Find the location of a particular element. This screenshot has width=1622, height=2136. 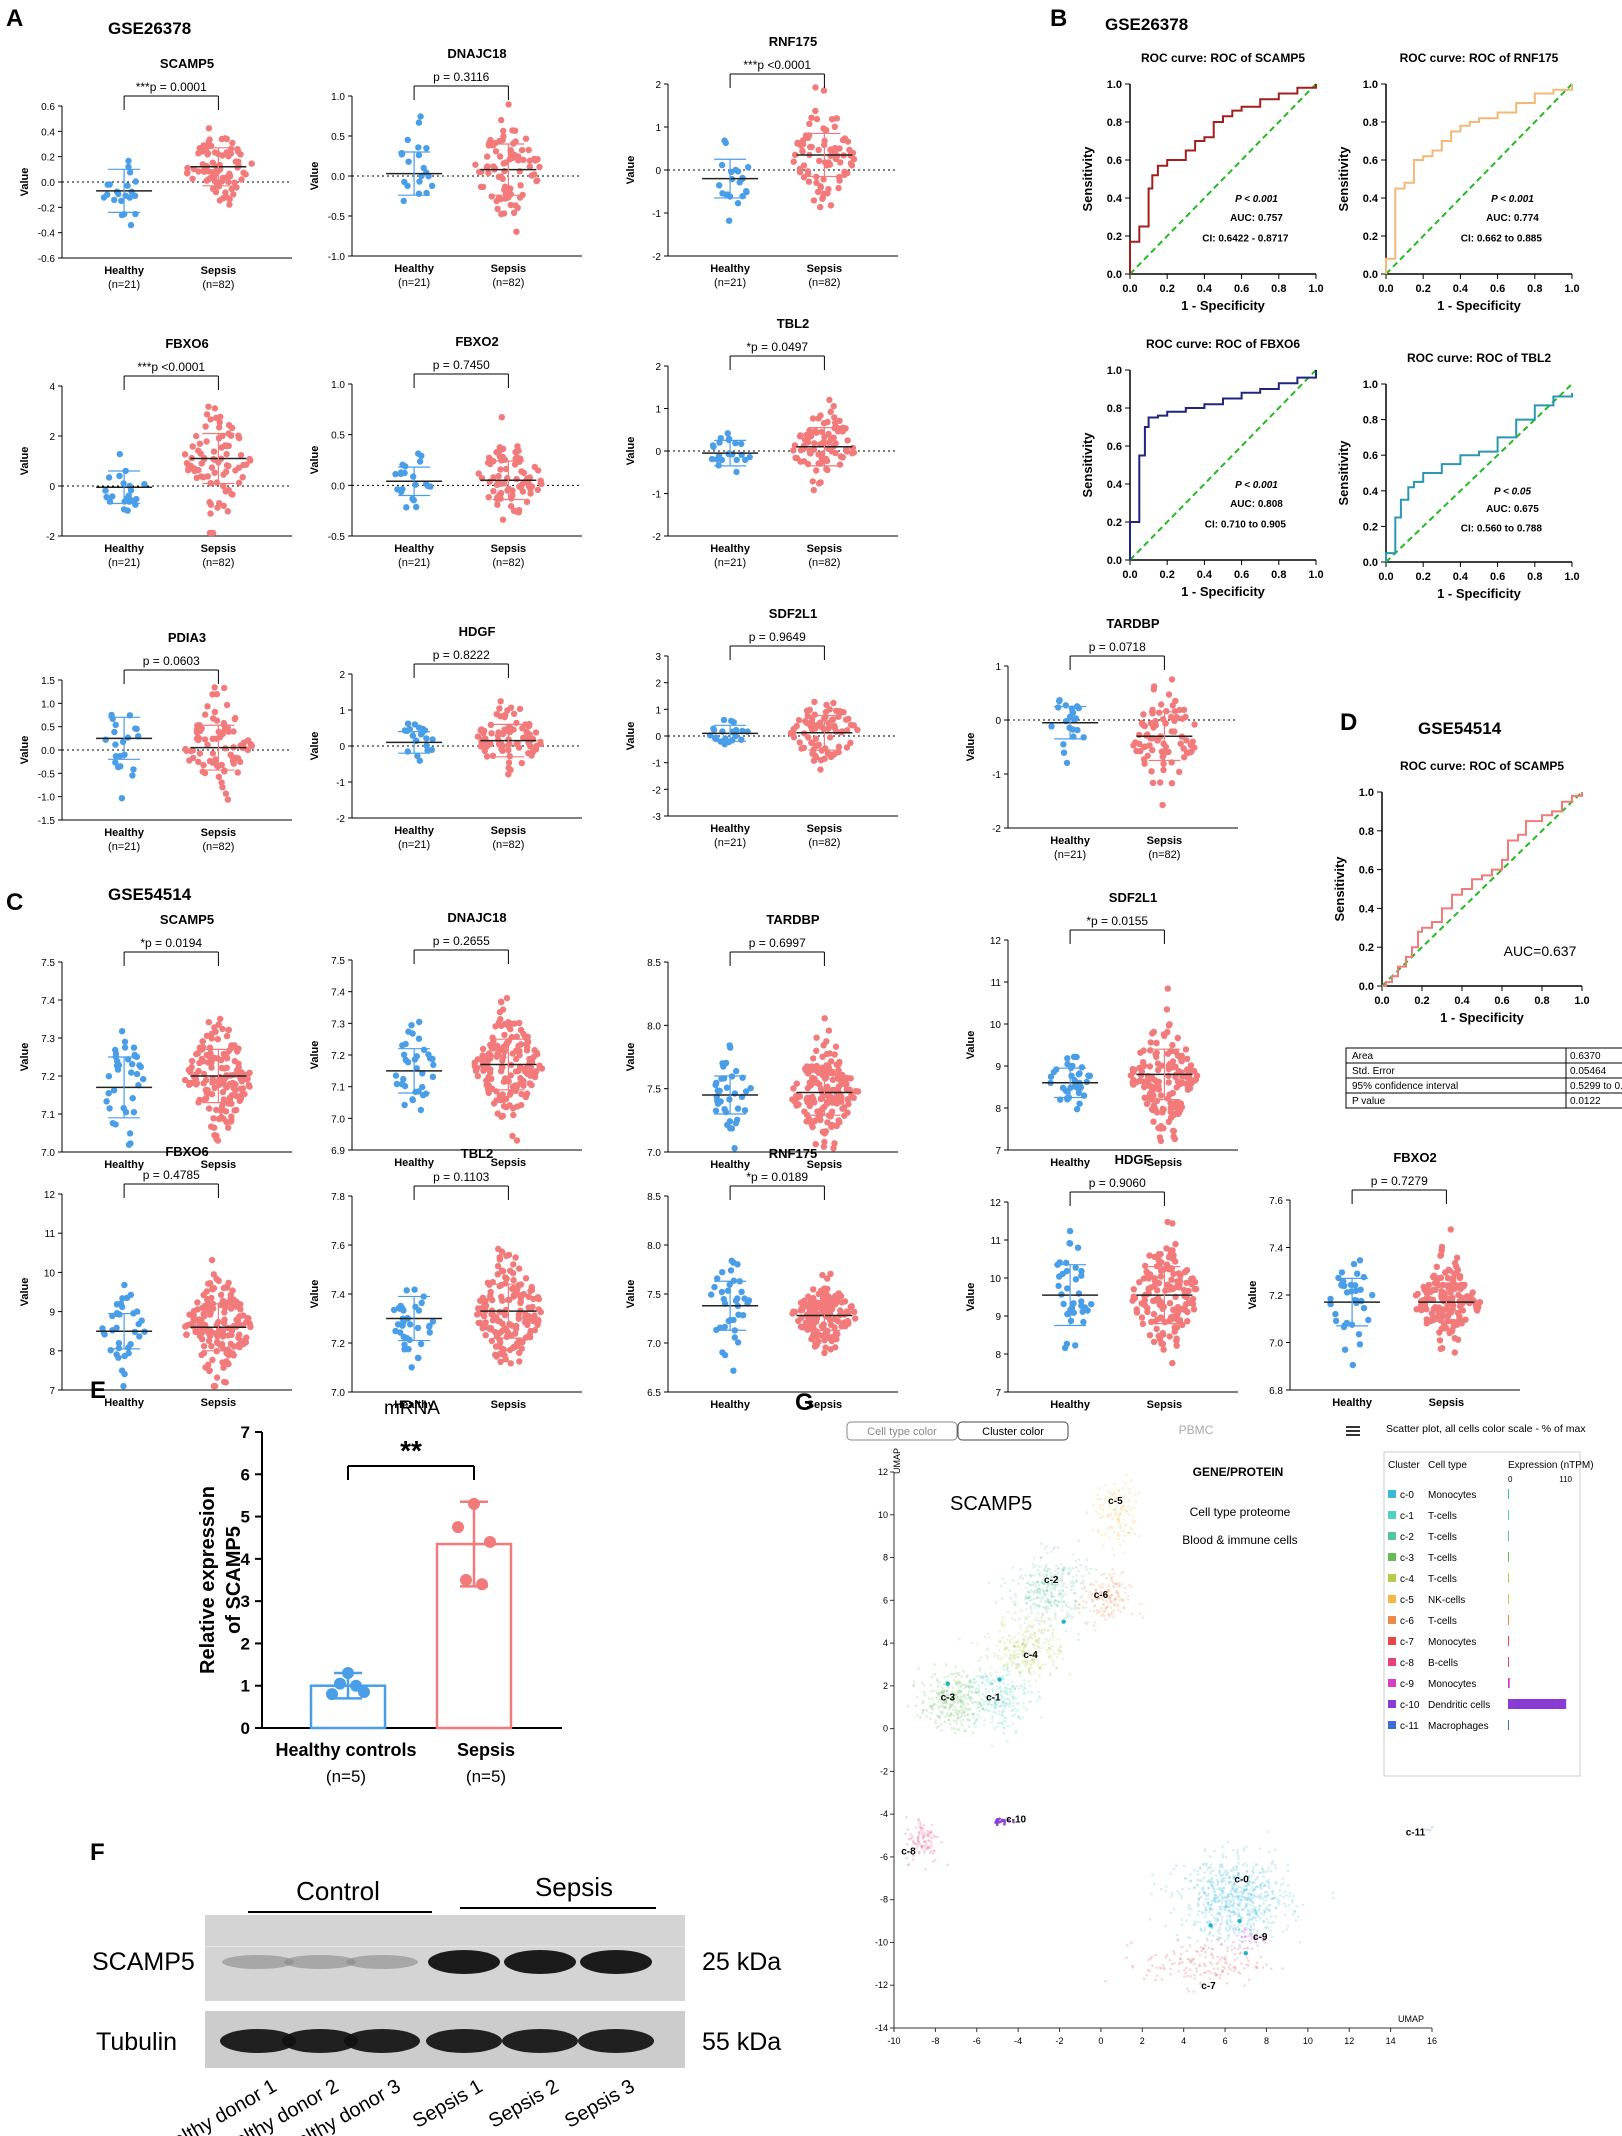

y-tick-label: 1 is located at coordinates (658, 128).